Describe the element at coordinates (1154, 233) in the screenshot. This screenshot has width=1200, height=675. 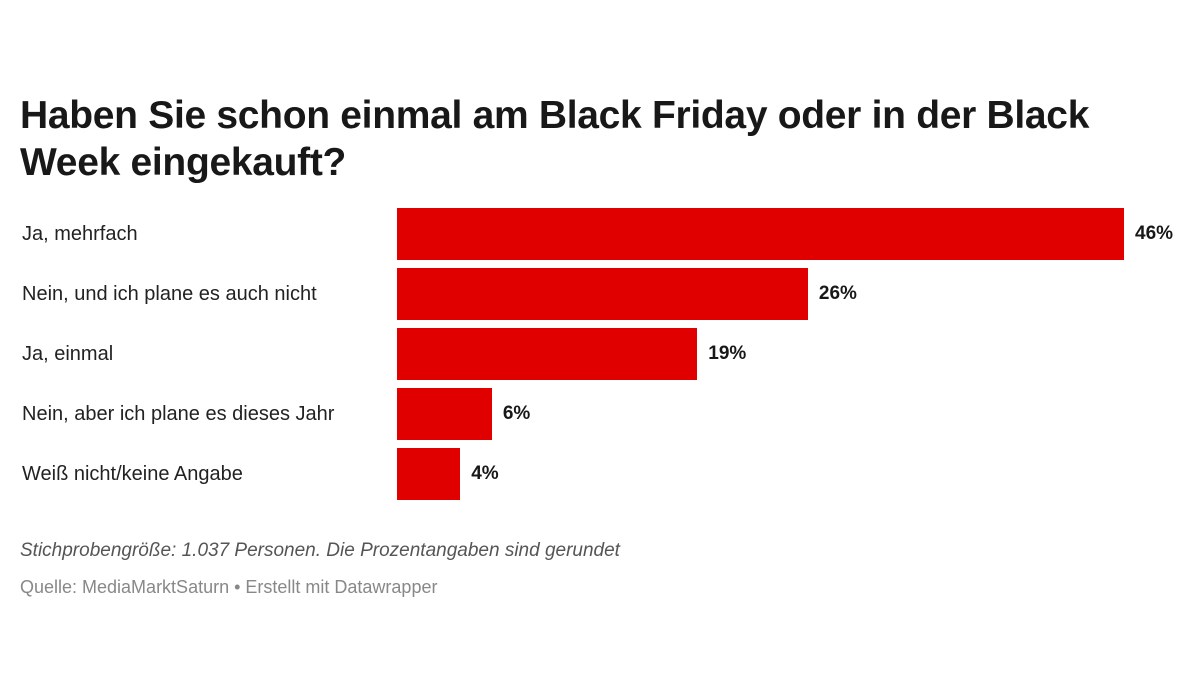
I see `value-label: 46%` at that location.